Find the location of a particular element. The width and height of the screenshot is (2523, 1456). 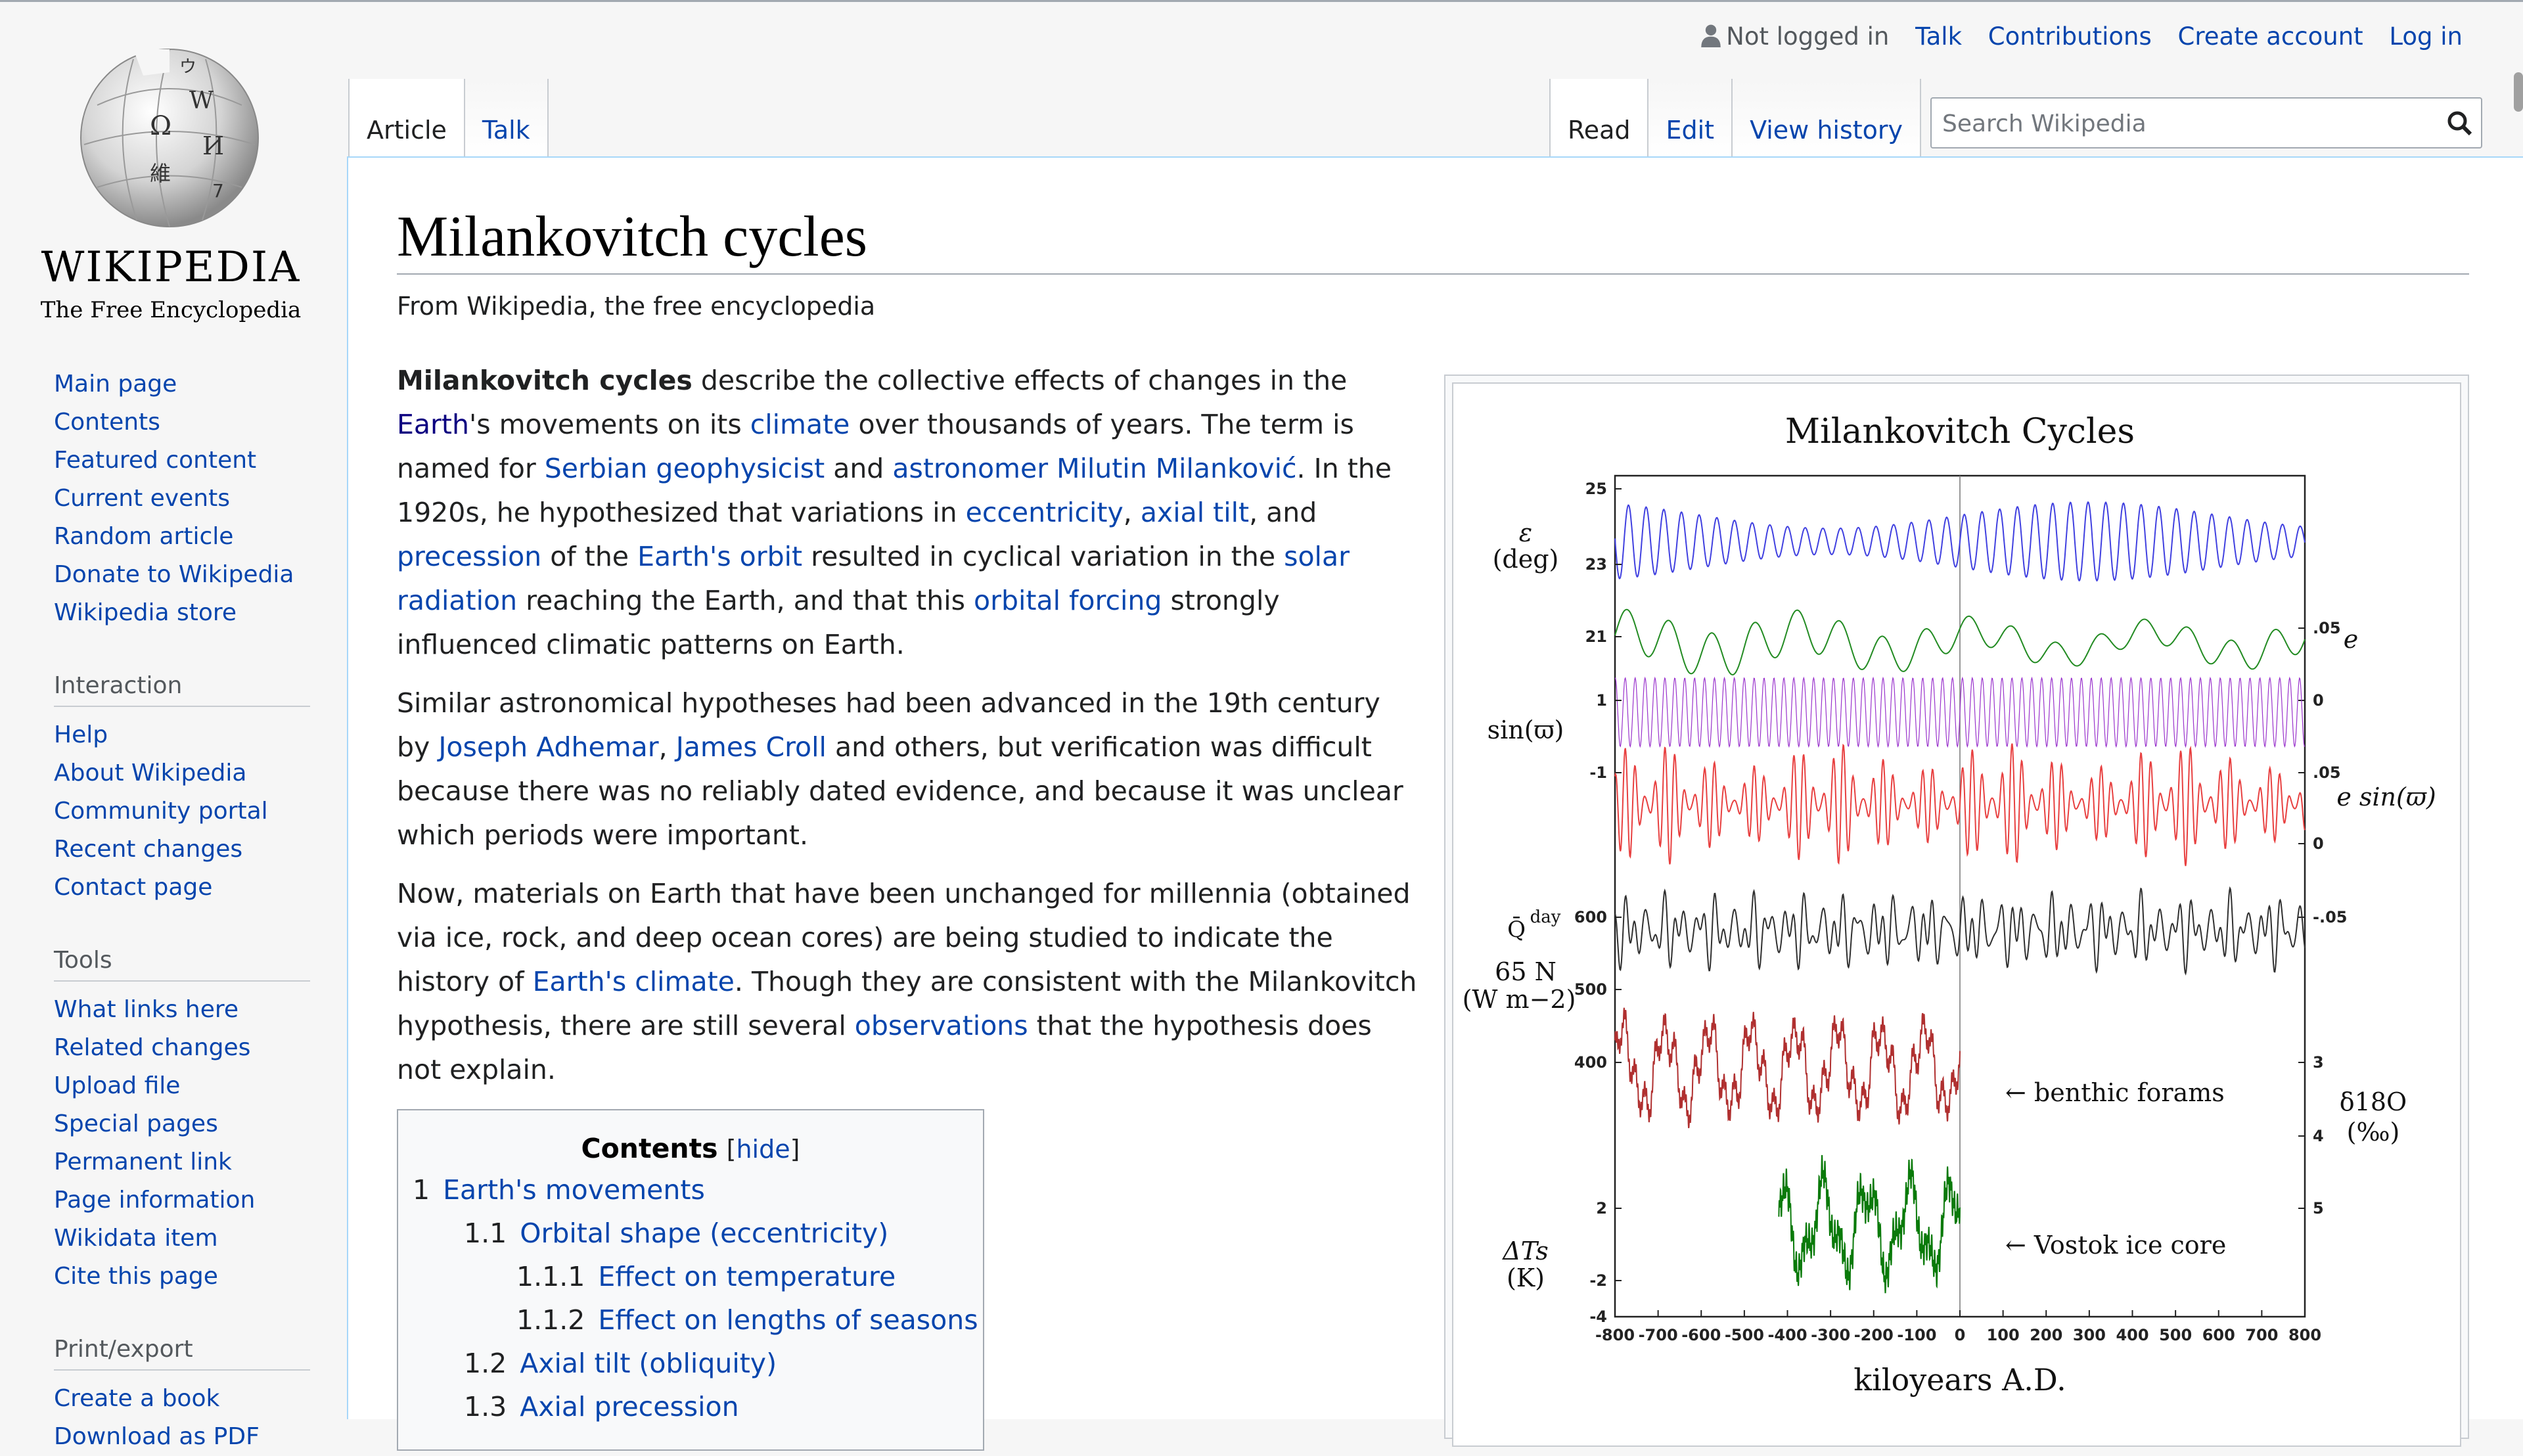

sidebar-item-donate: Donate to Wikipedia is located at coordinates (192, 575).